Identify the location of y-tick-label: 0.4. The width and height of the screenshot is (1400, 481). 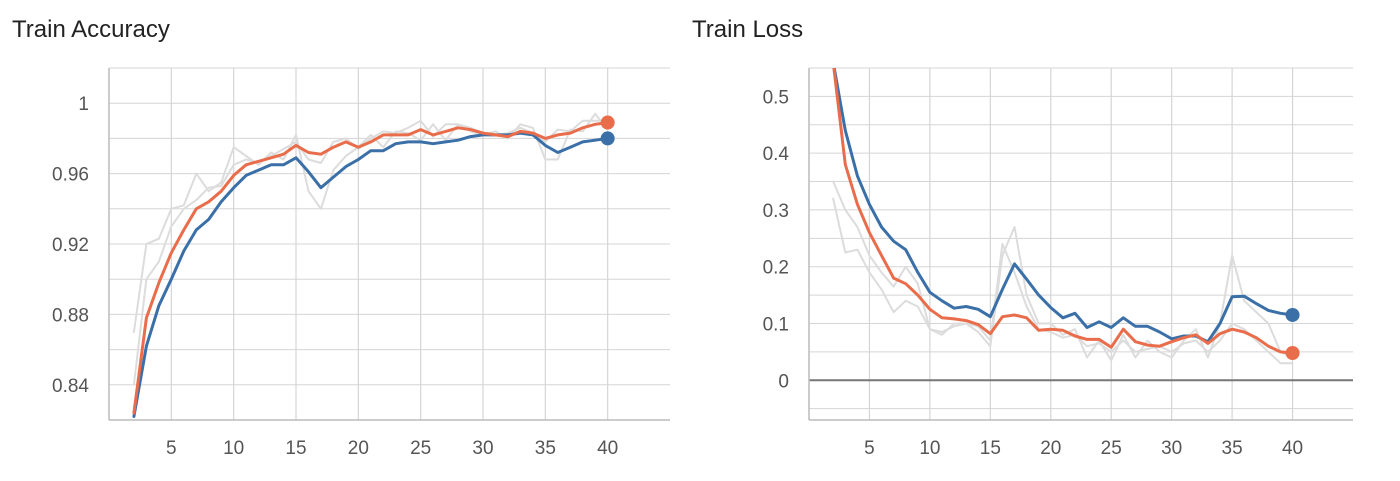
(776, 154).